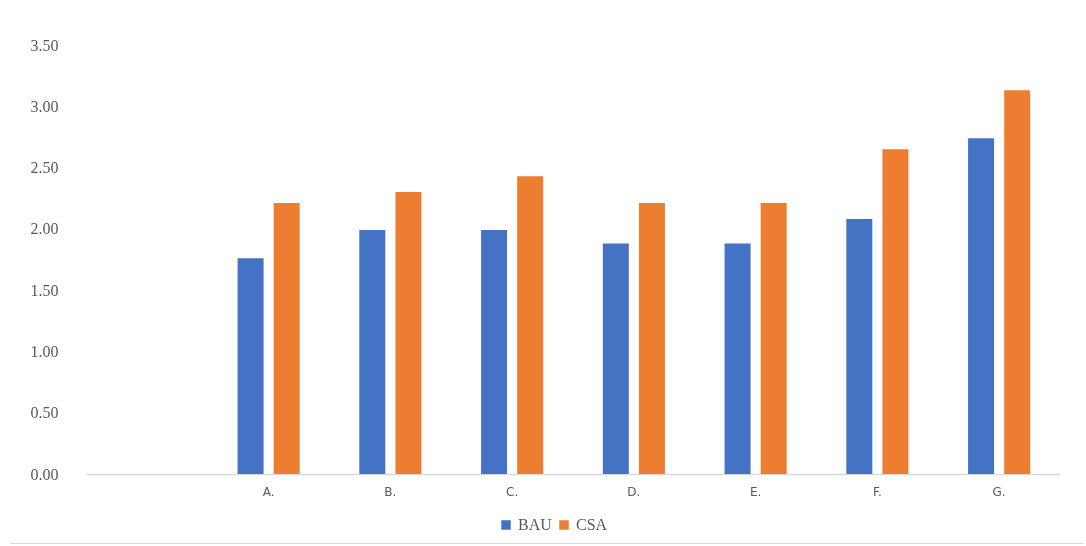 This screenshot has height=546, width=1086. Describe the element at coordinates (44, 45) in the screenshot. I see `y-tick-label: 3.50` at that location.